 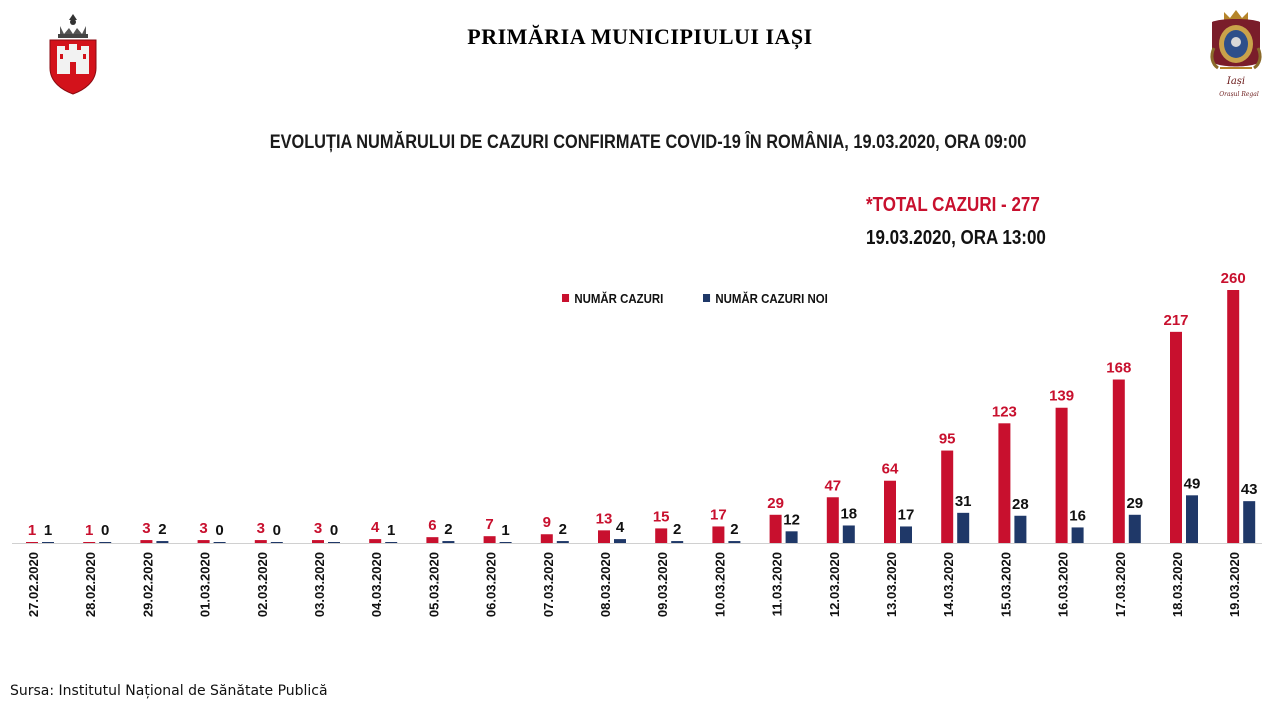 I want to click on legend-label-total: NUMĂR CAZURI, so click(x=619, y=298).